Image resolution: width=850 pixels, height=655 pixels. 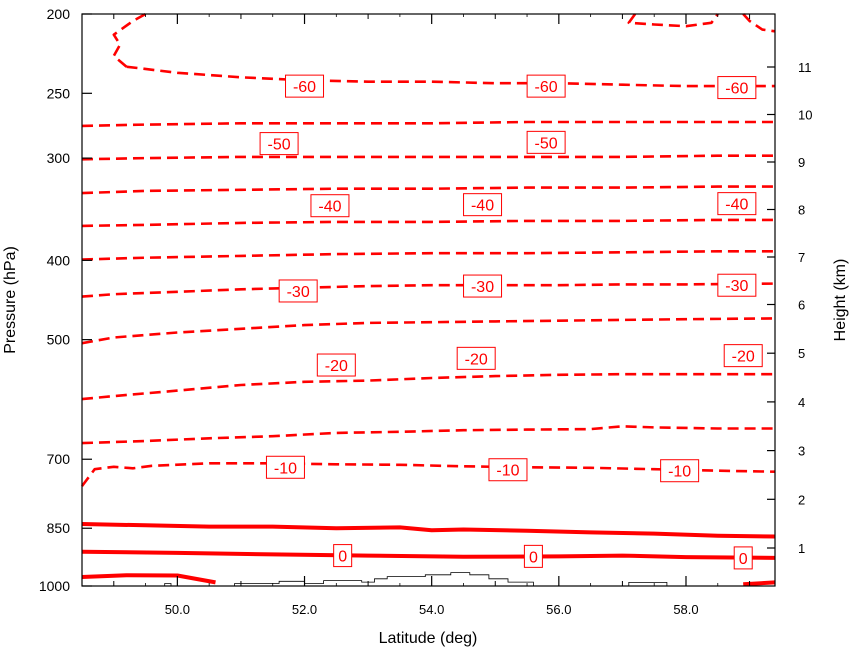 I want to click on y-tick-label-right: 4, so click(x=801, y=402).